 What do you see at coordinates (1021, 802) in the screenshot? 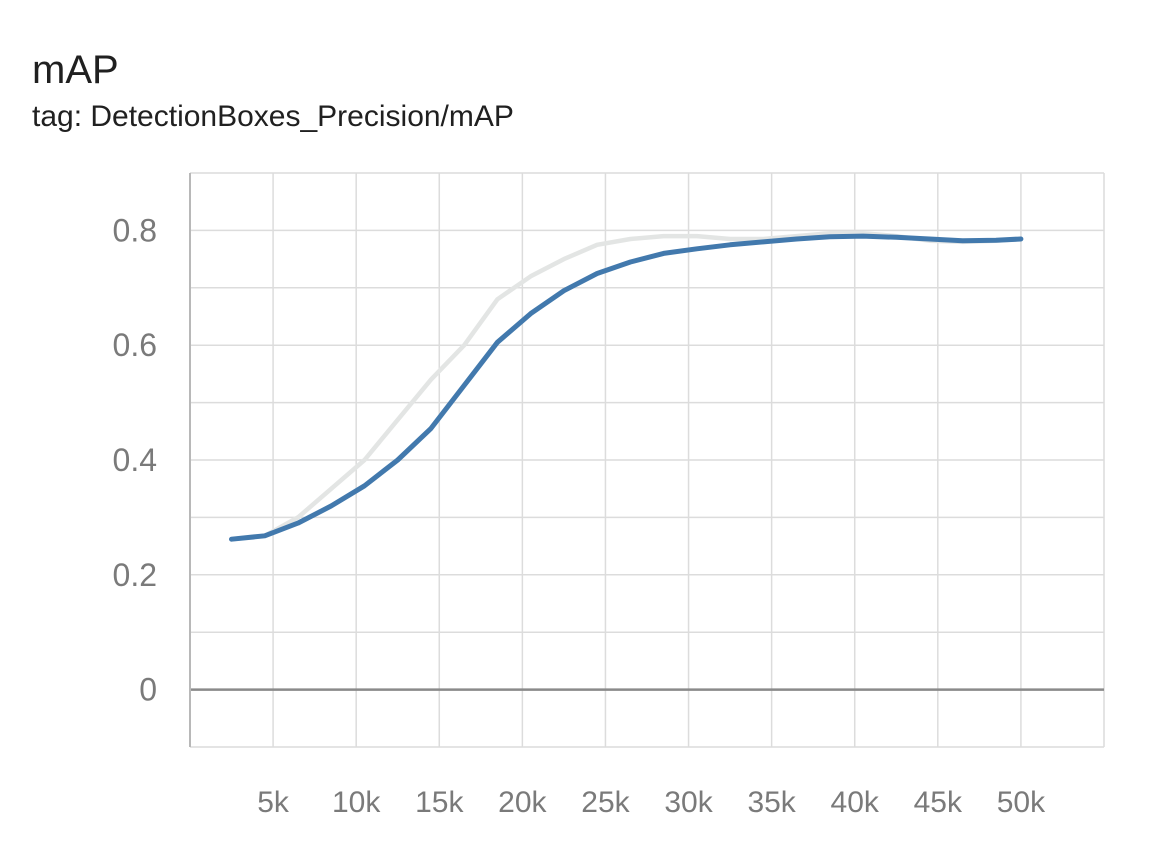
I see `x-tick-label: 50k` at bounding box center [1021, 802].